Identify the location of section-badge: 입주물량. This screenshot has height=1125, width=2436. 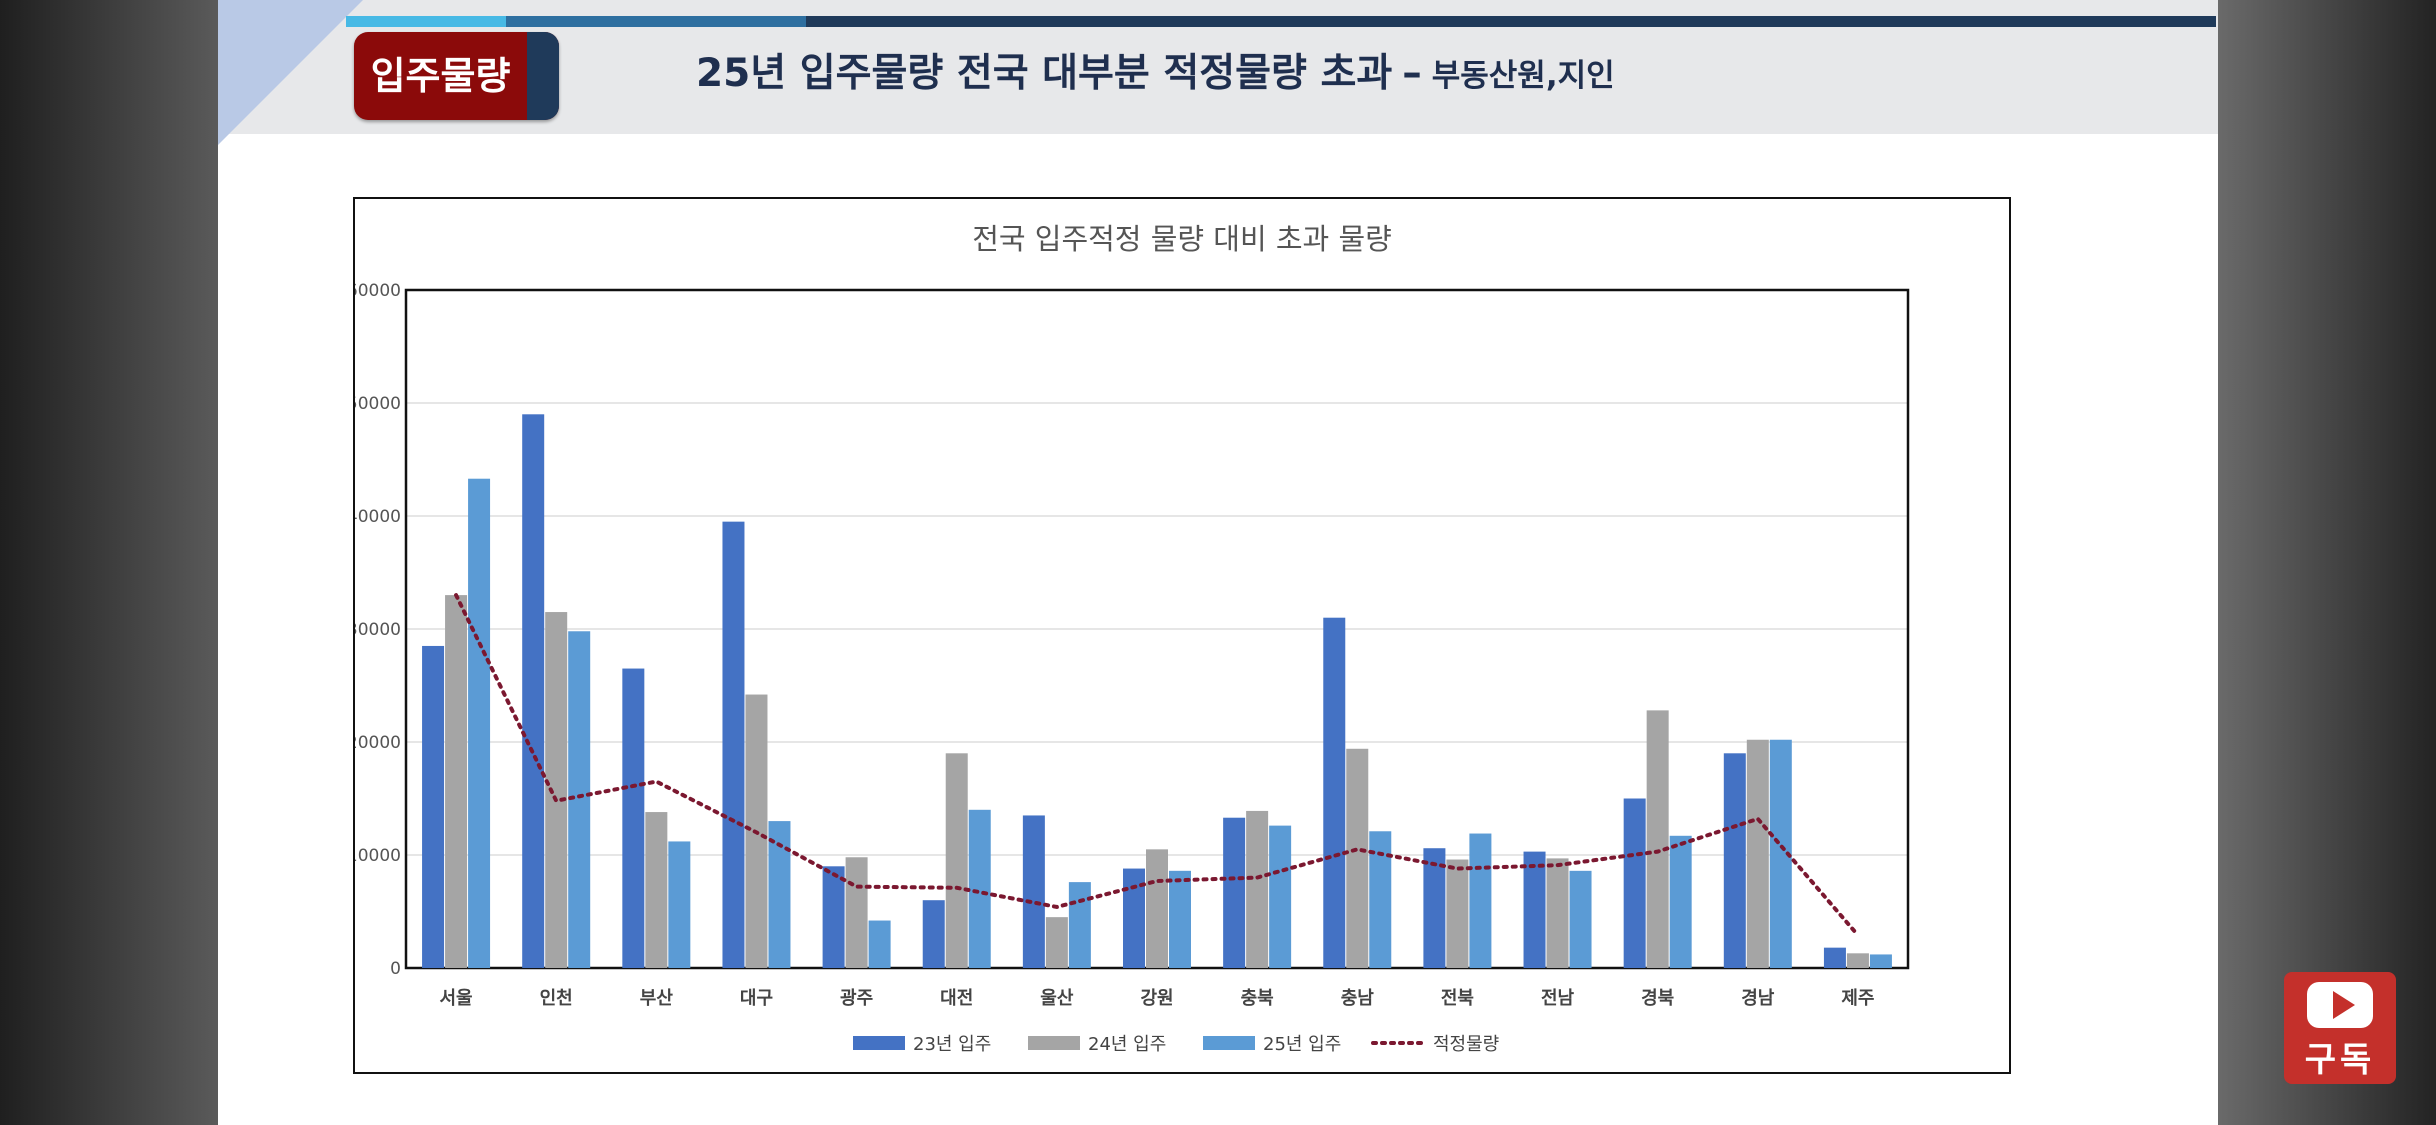
(456, 76).